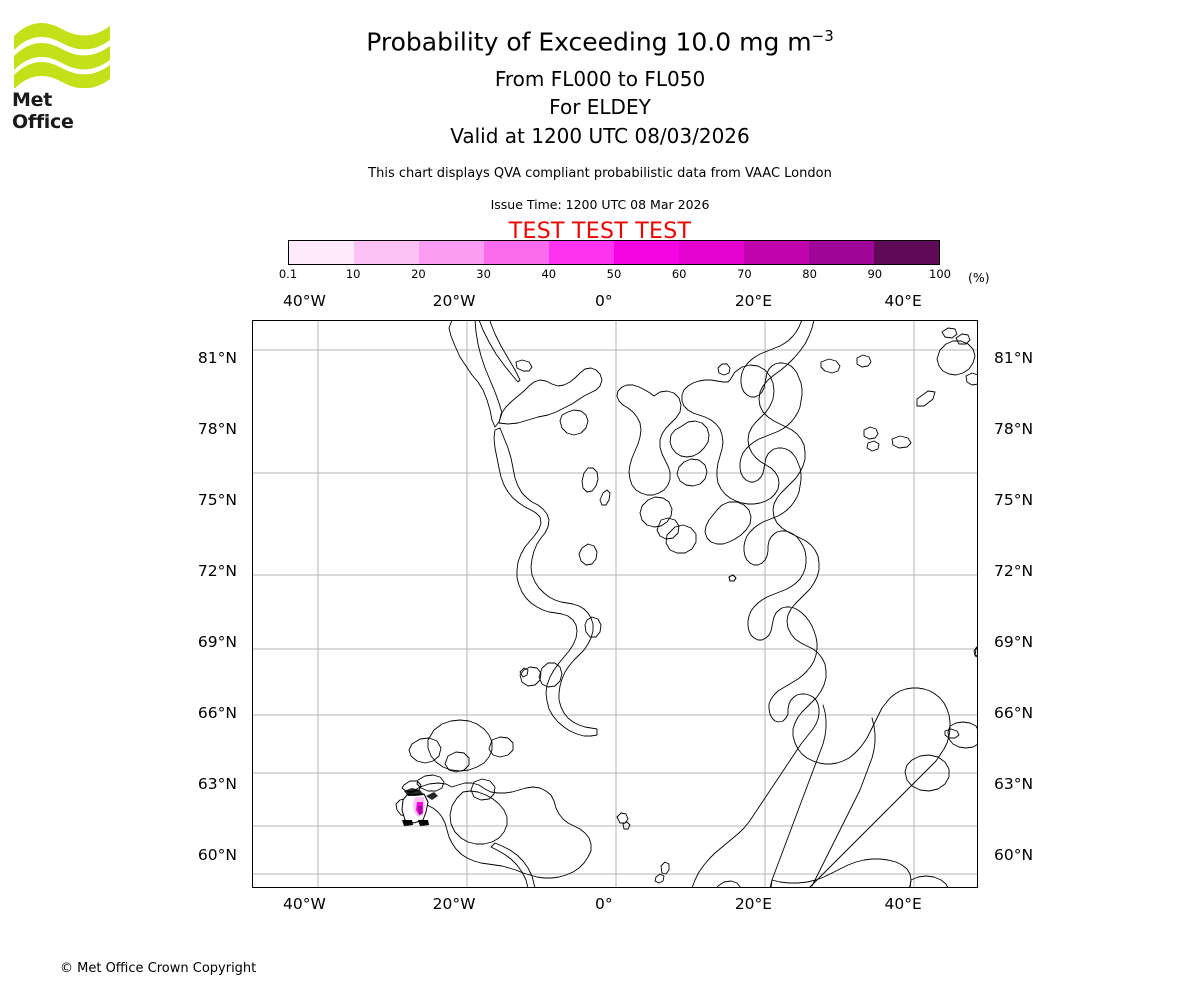  What do you see at coordinates (589, 42) in the screenshot?
I see `page-title-text: Probability of Exceeding 10.0 mg m` at bounding box center [589, 42].